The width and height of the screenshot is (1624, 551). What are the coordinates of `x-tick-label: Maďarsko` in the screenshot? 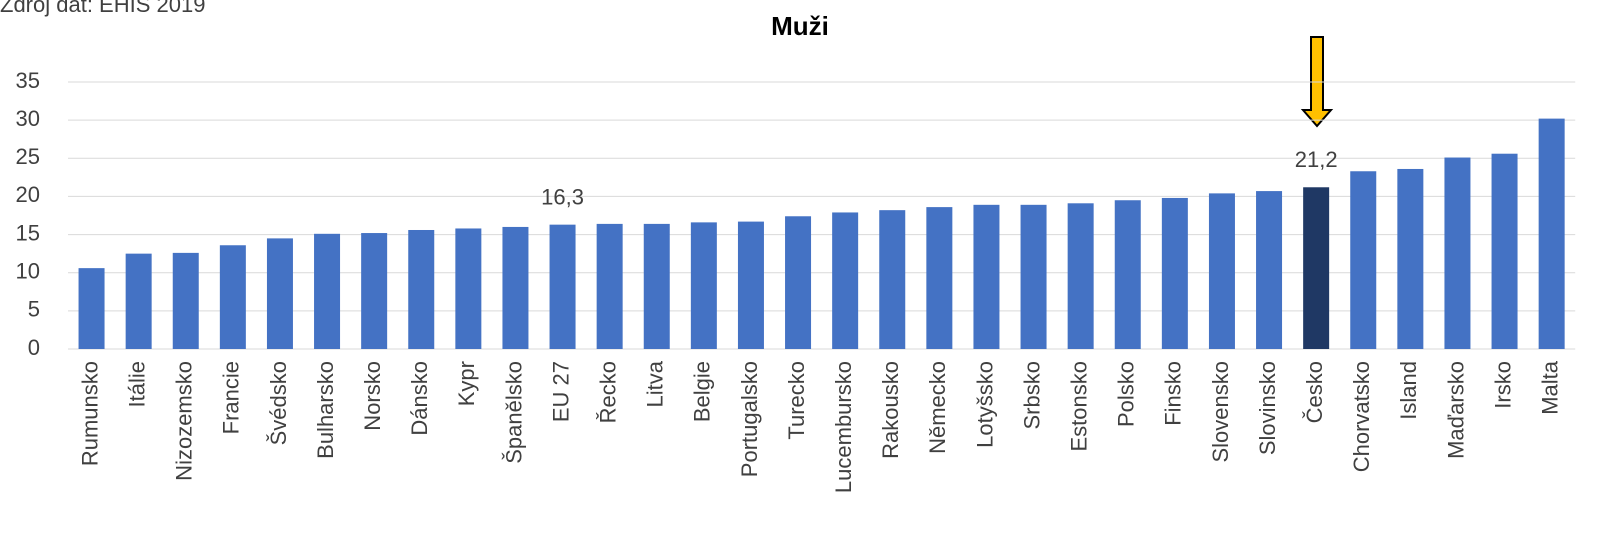 It's located at (1455, 410).